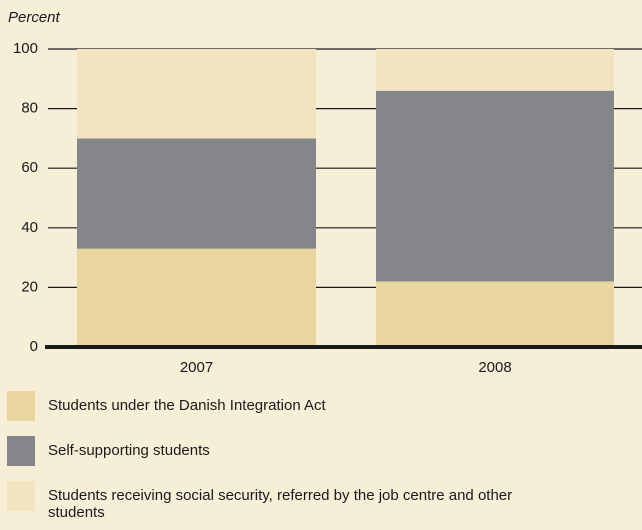  What do you see at coordinates (129, 450) in the screenshot?
I see `legend-label: Self-supporting students` at bounding box center [129, 450].